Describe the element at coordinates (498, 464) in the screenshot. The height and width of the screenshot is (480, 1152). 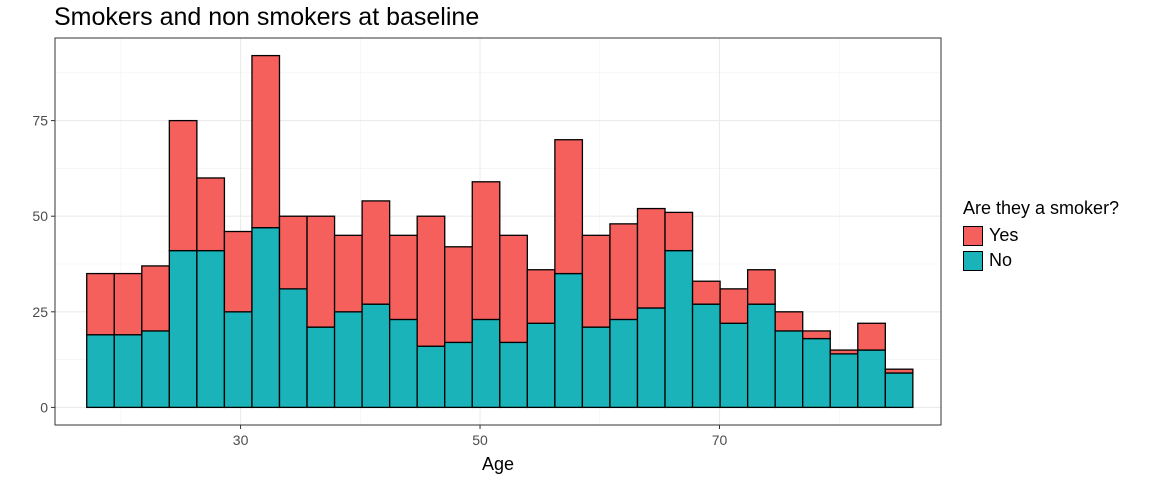
I see `x-axis-label: Age` at that location.